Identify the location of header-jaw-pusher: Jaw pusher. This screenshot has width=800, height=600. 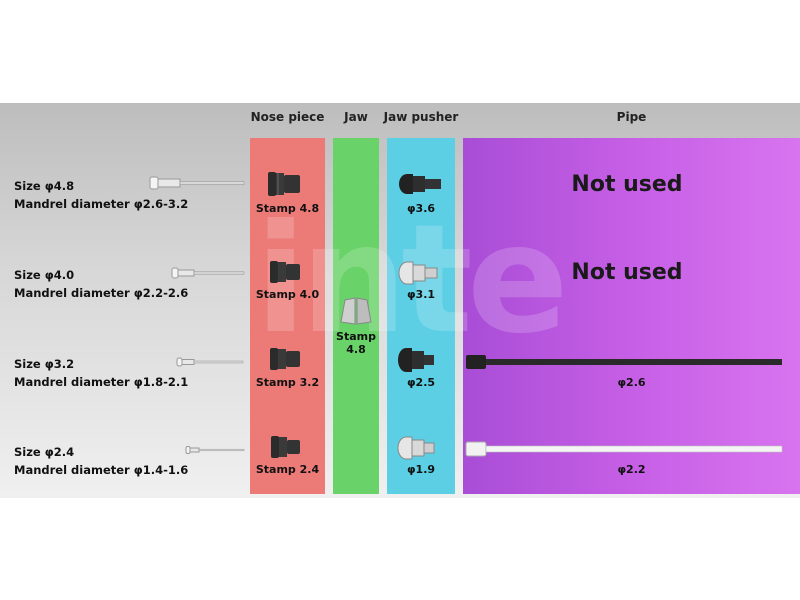
(421, 117).